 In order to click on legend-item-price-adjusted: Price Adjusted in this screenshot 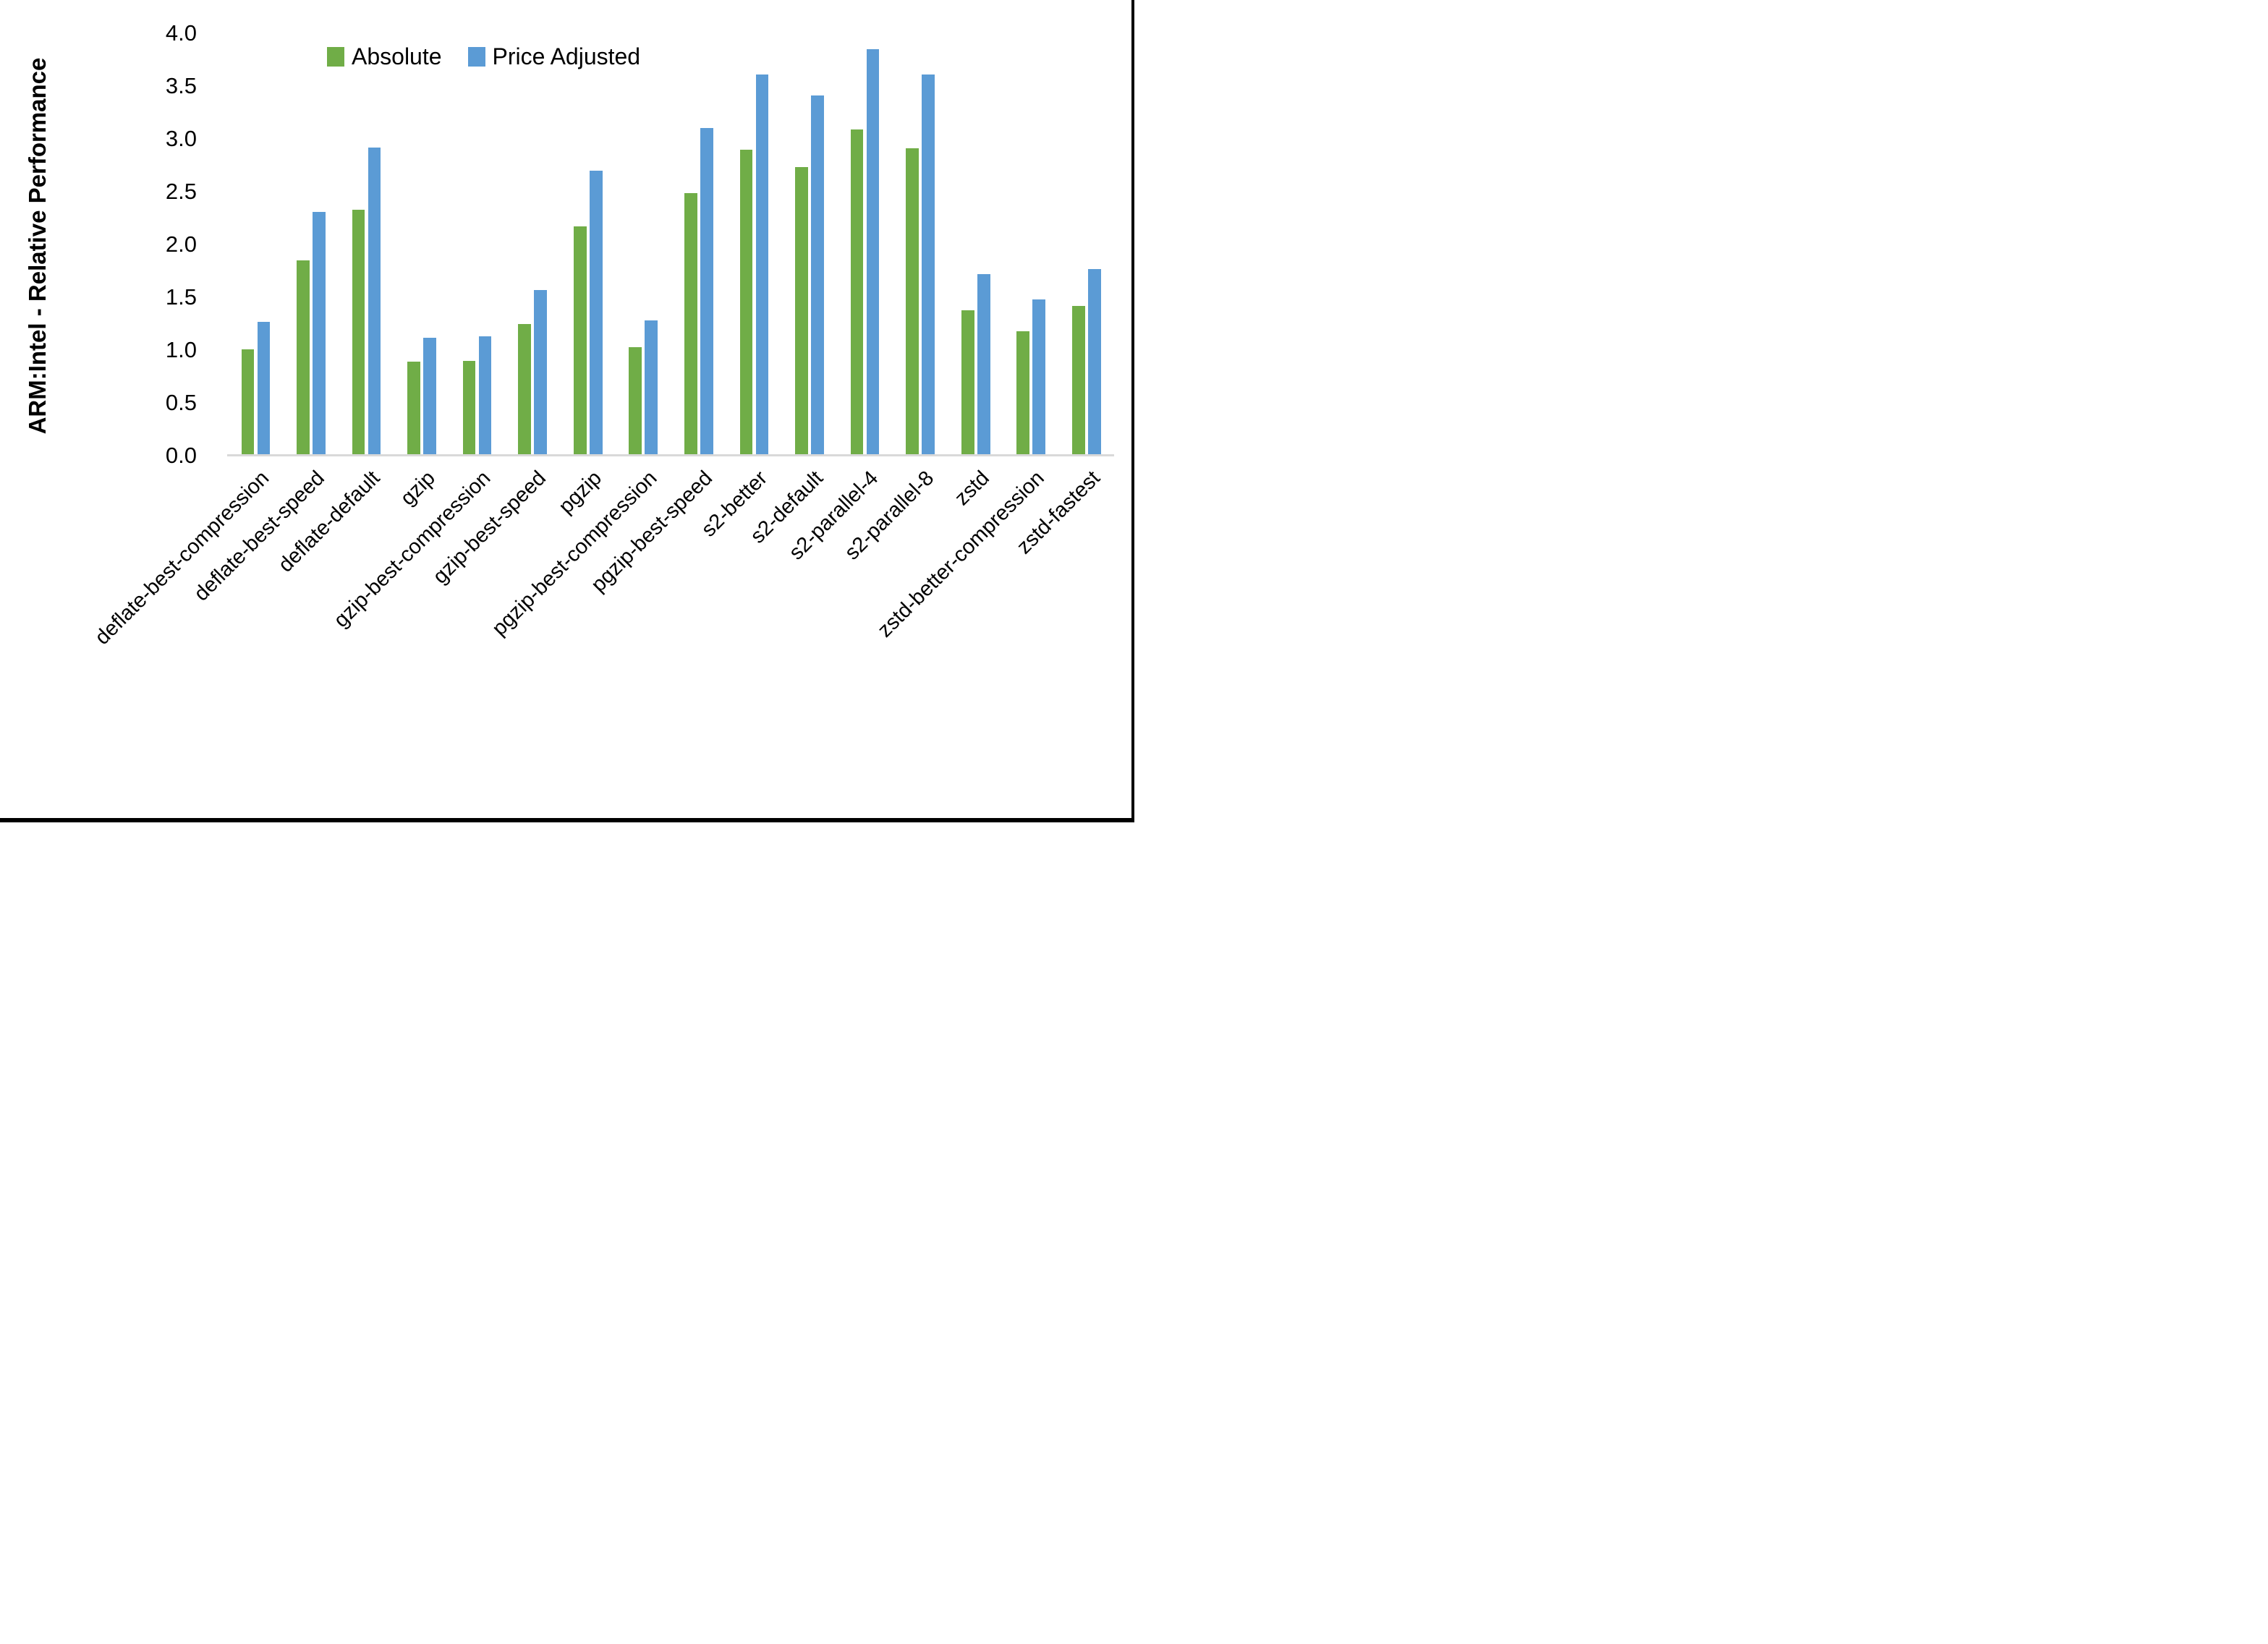, I will do `click(554, 56)`.